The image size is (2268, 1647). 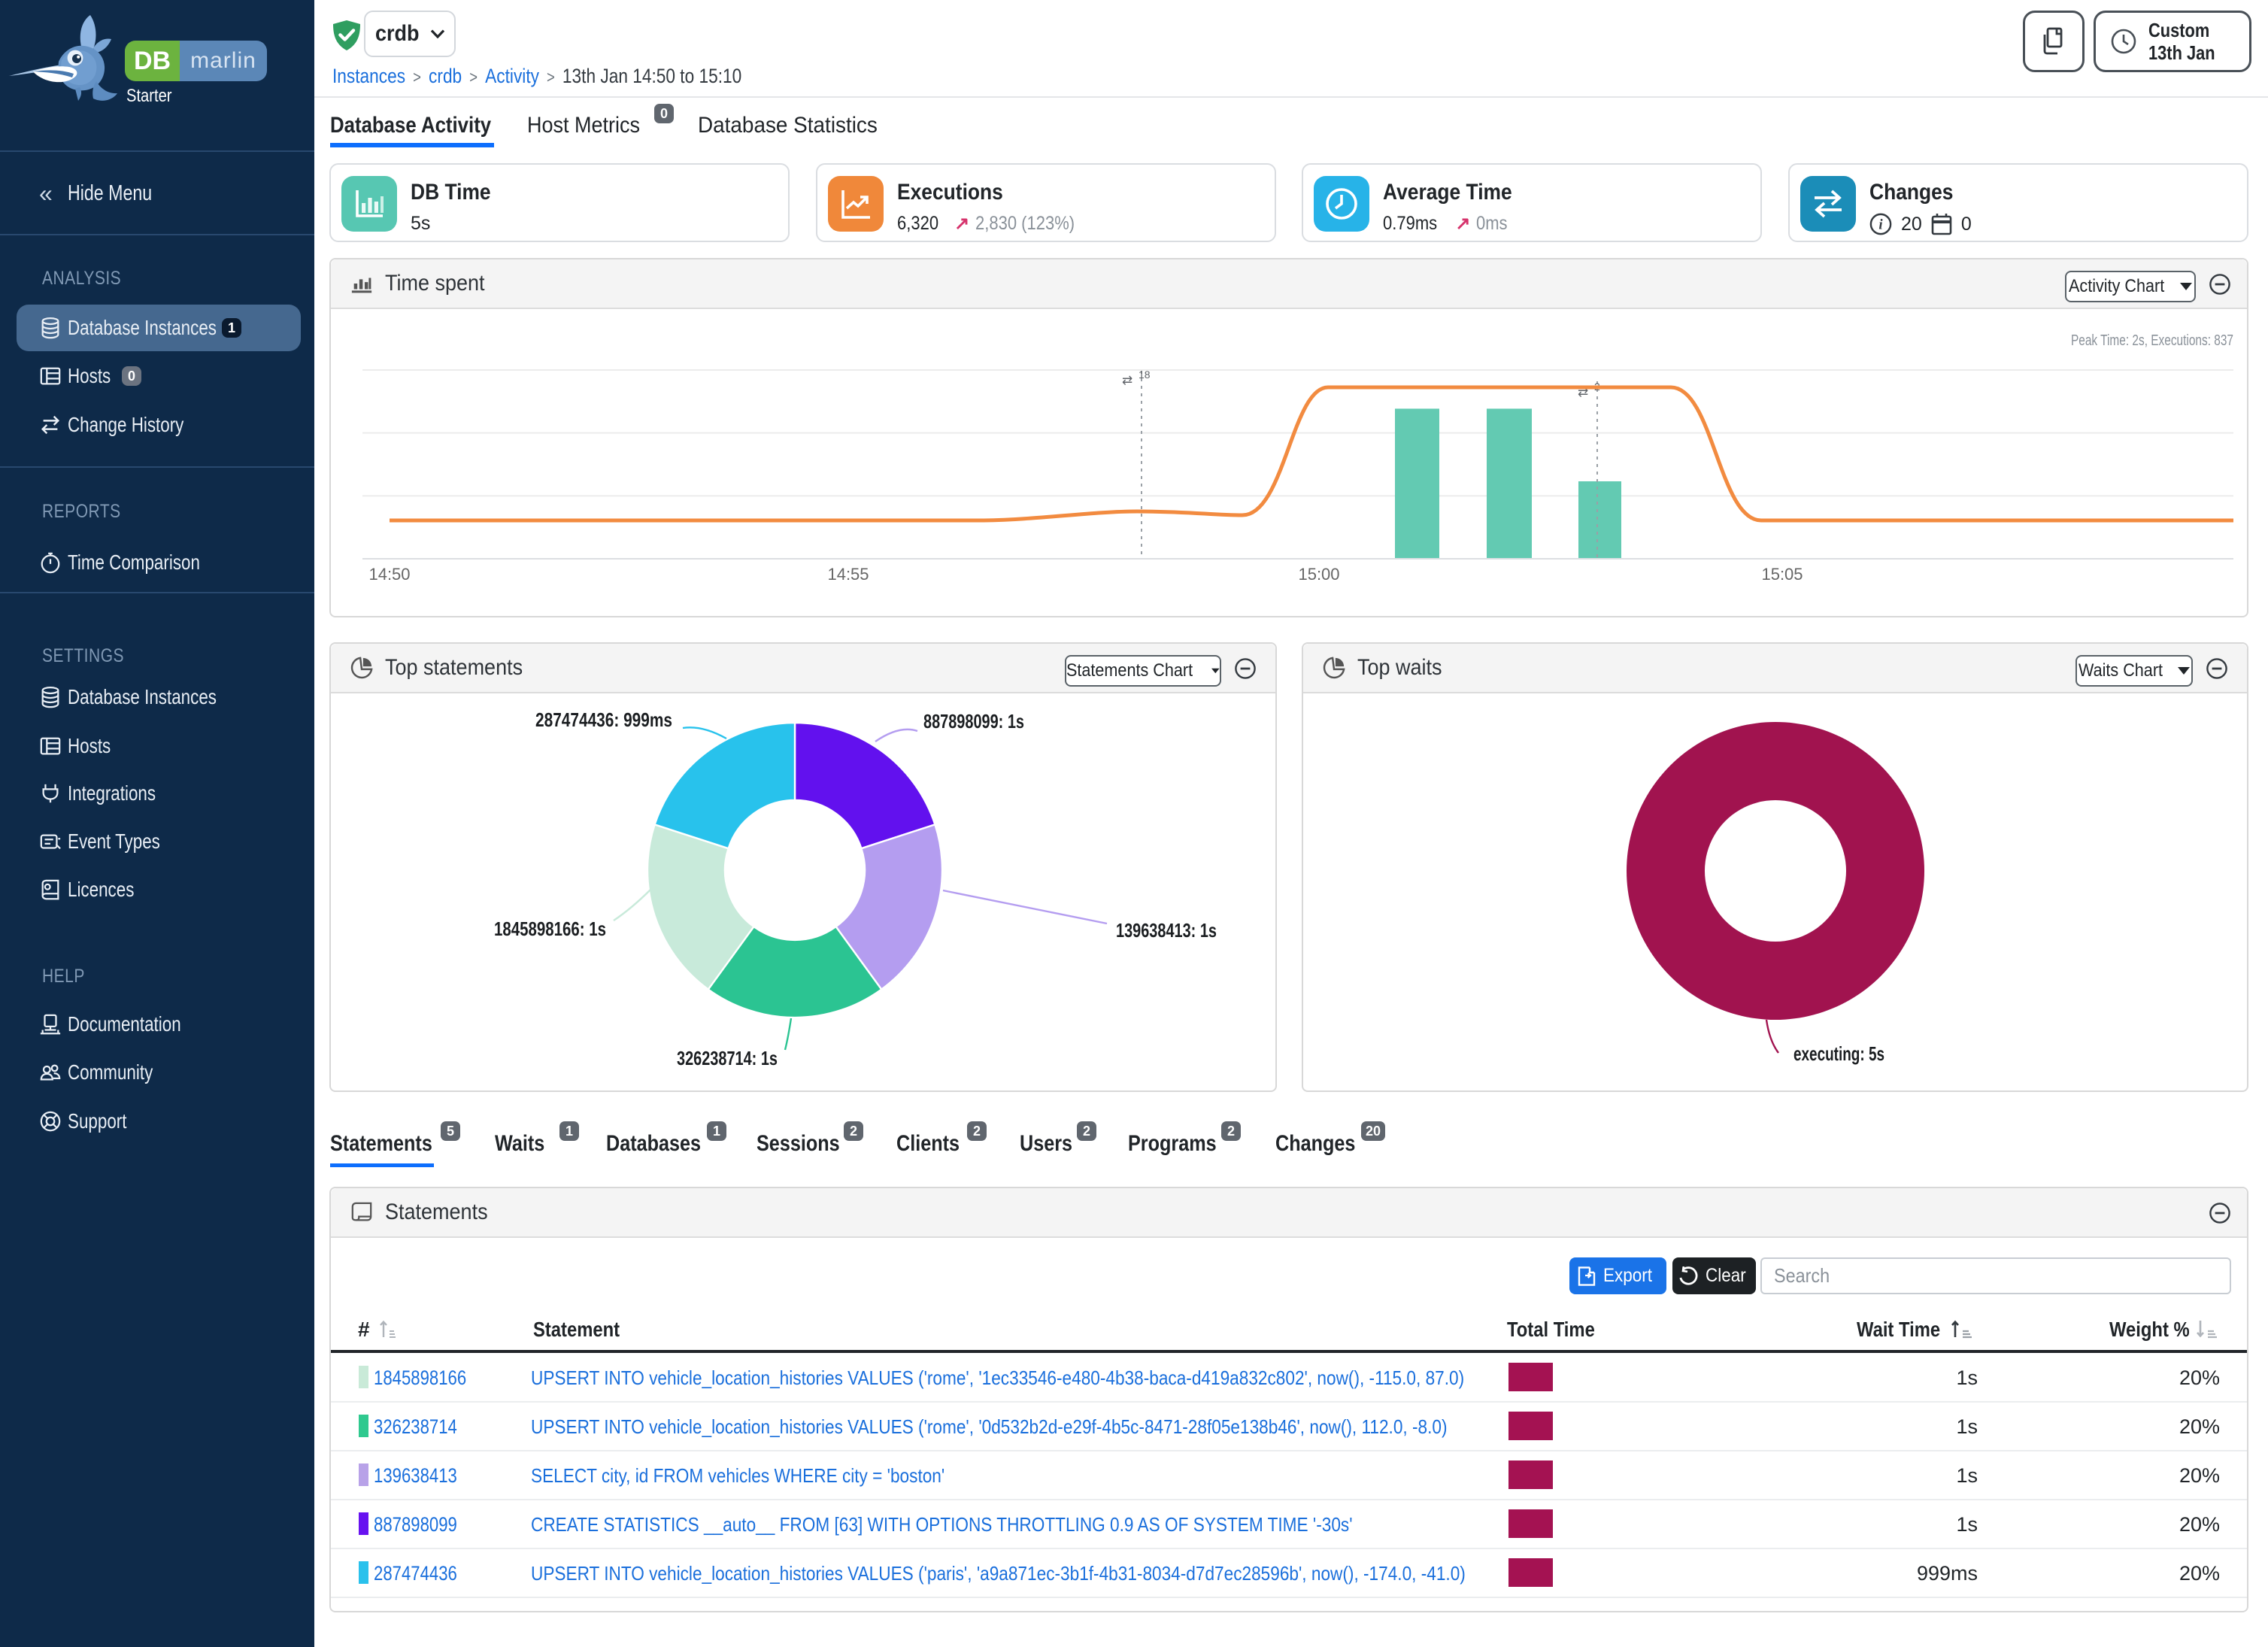 I want to click on svg-text: 18, so click(x=1145, y=375).